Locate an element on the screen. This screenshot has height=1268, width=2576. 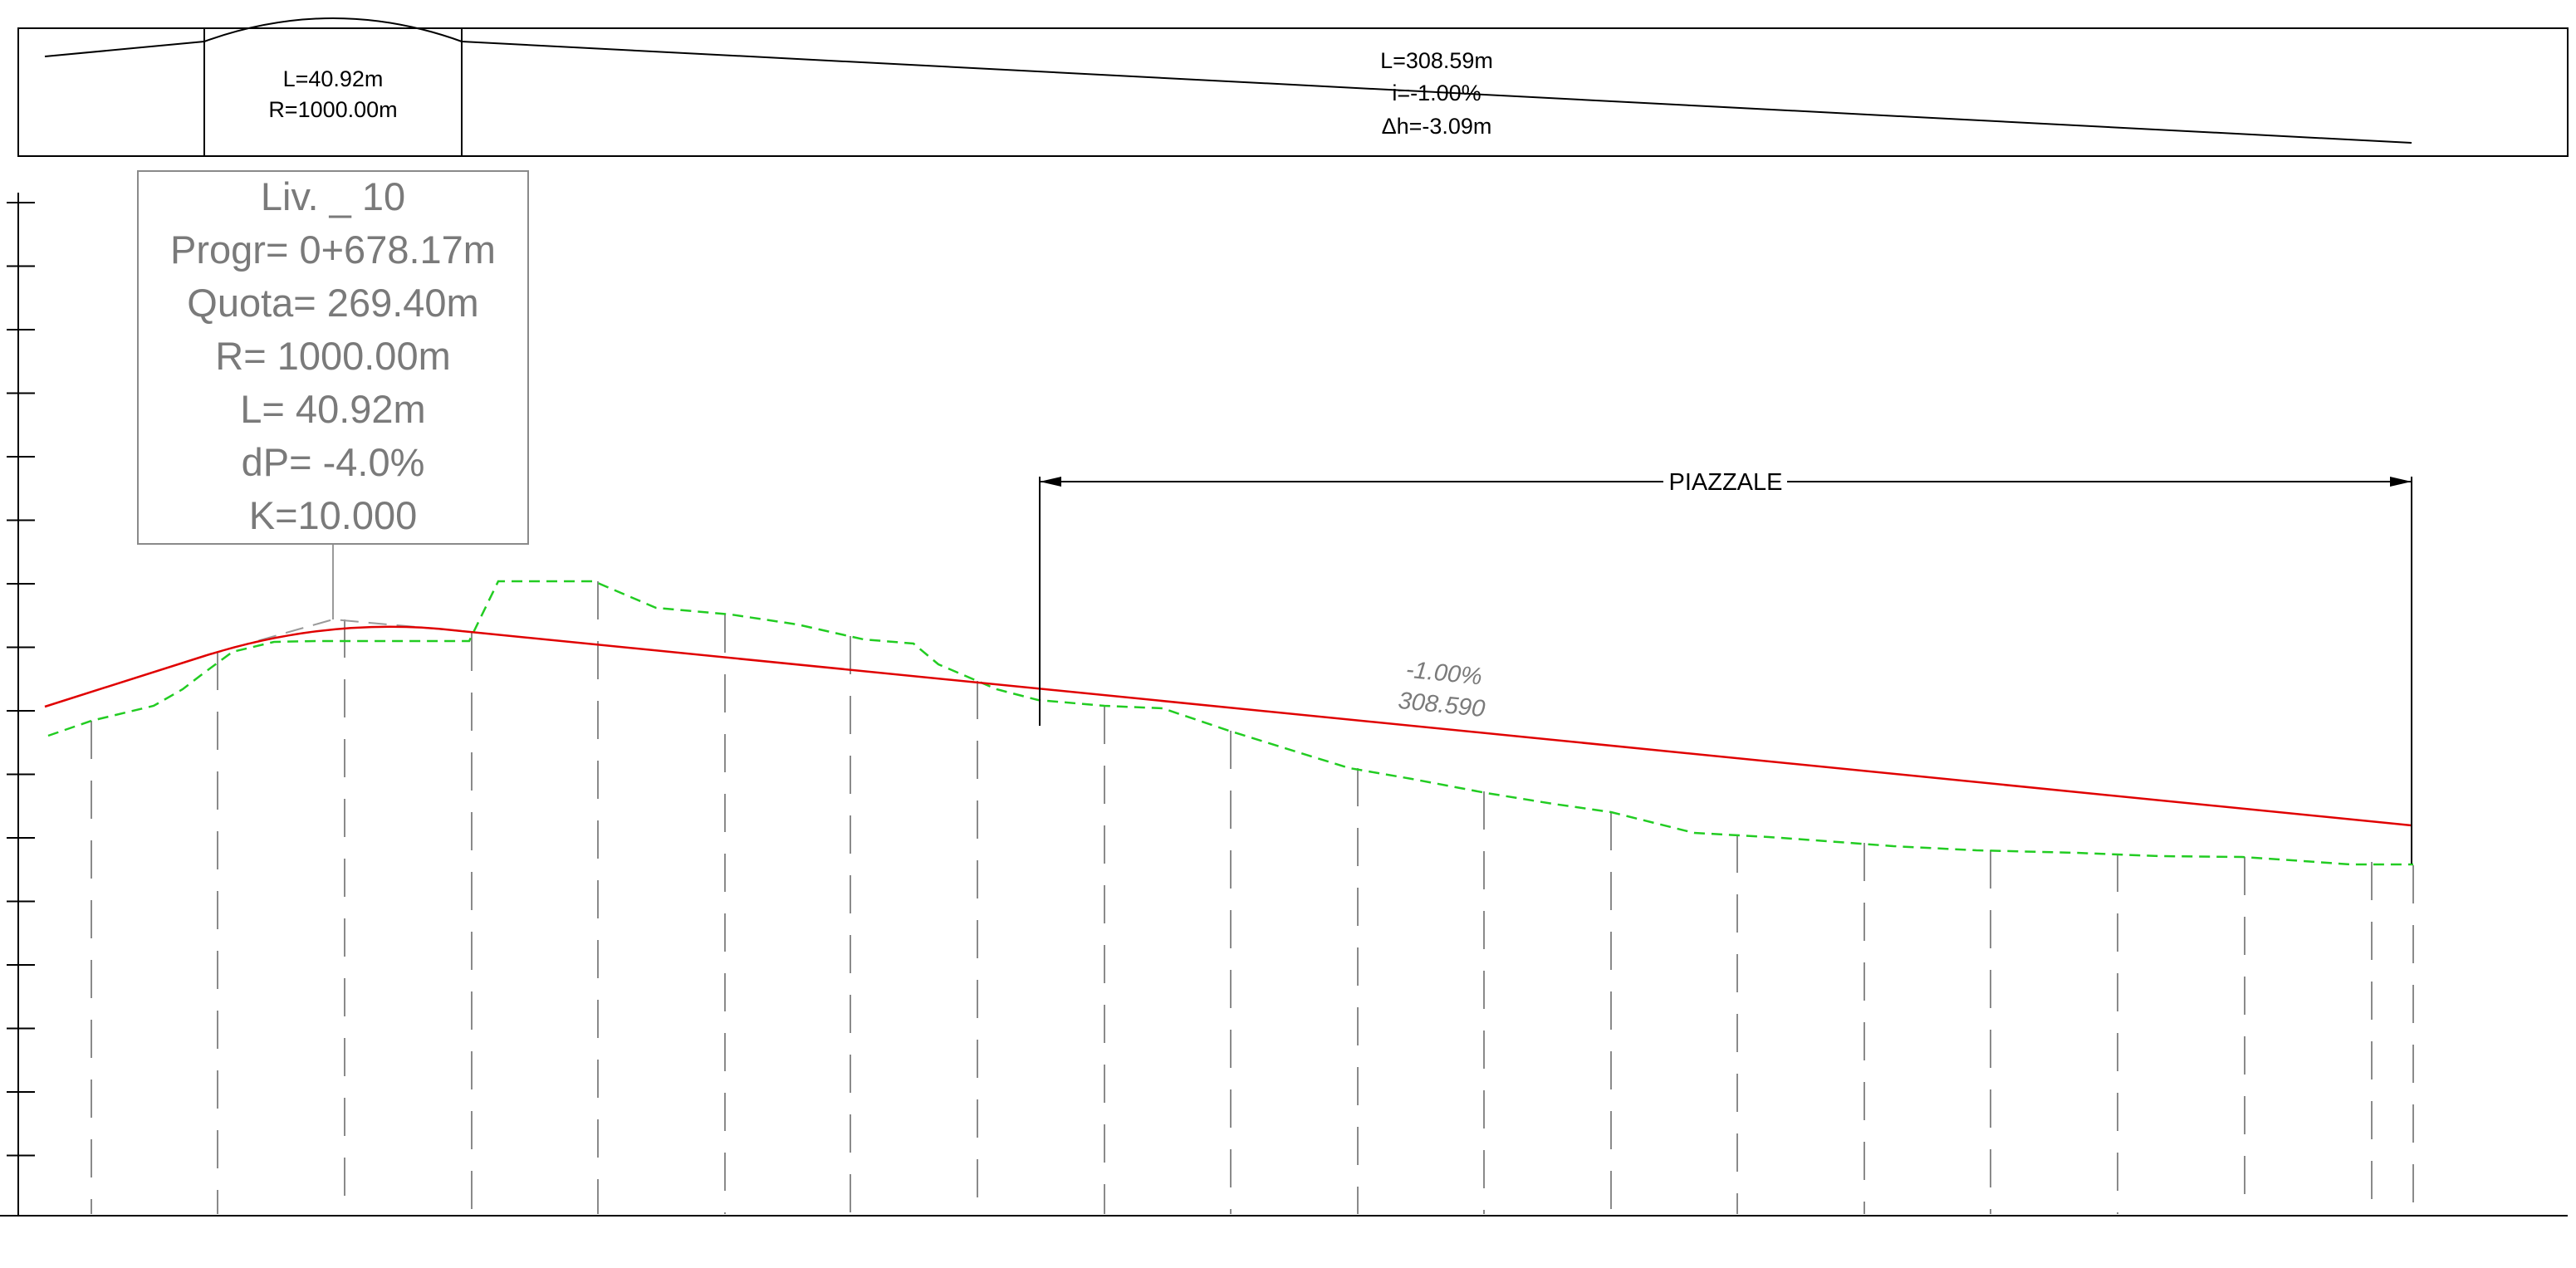
callout-grade-change: dP= -4.0% is located at coordinates (334, 462).